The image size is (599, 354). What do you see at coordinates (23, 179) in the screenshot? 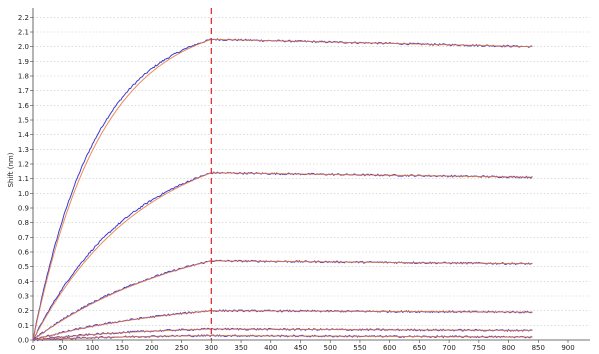
I see `y-tick-label: 1.1` at bounding box center [23, 179].